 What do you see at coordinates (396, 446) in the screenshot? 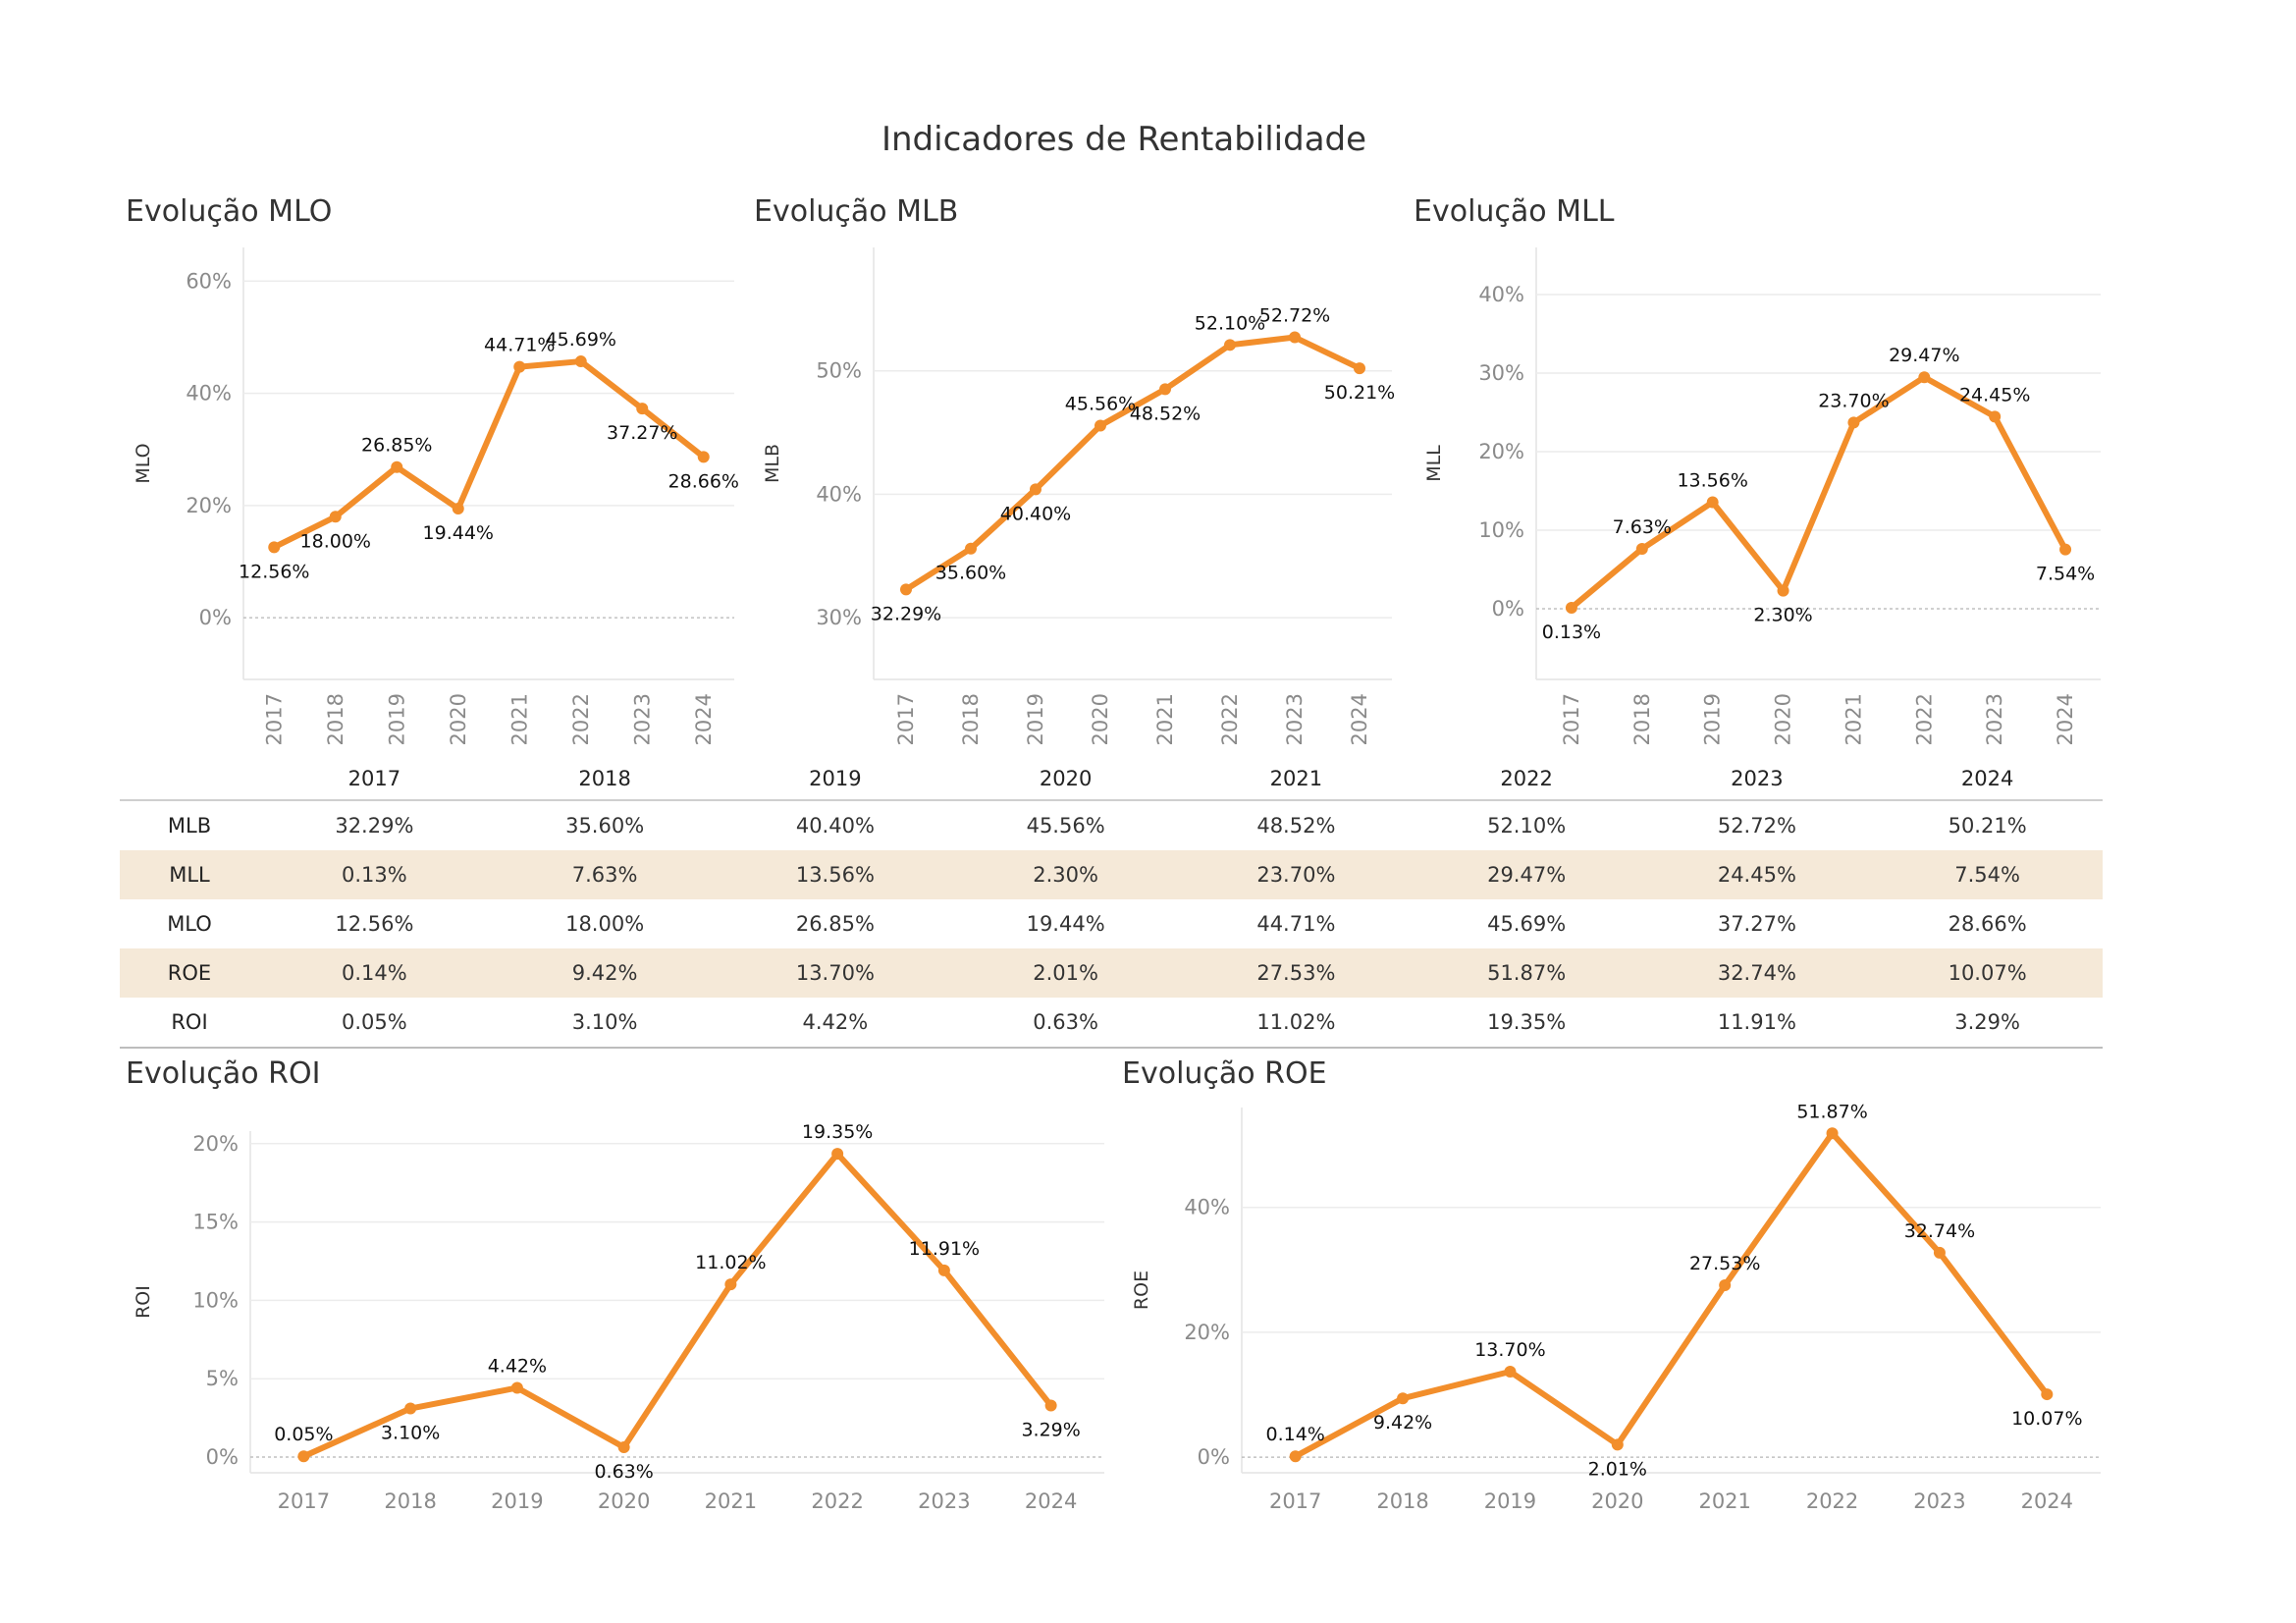
I see `data-label: 26.85%` at bounding box center [396, 446].